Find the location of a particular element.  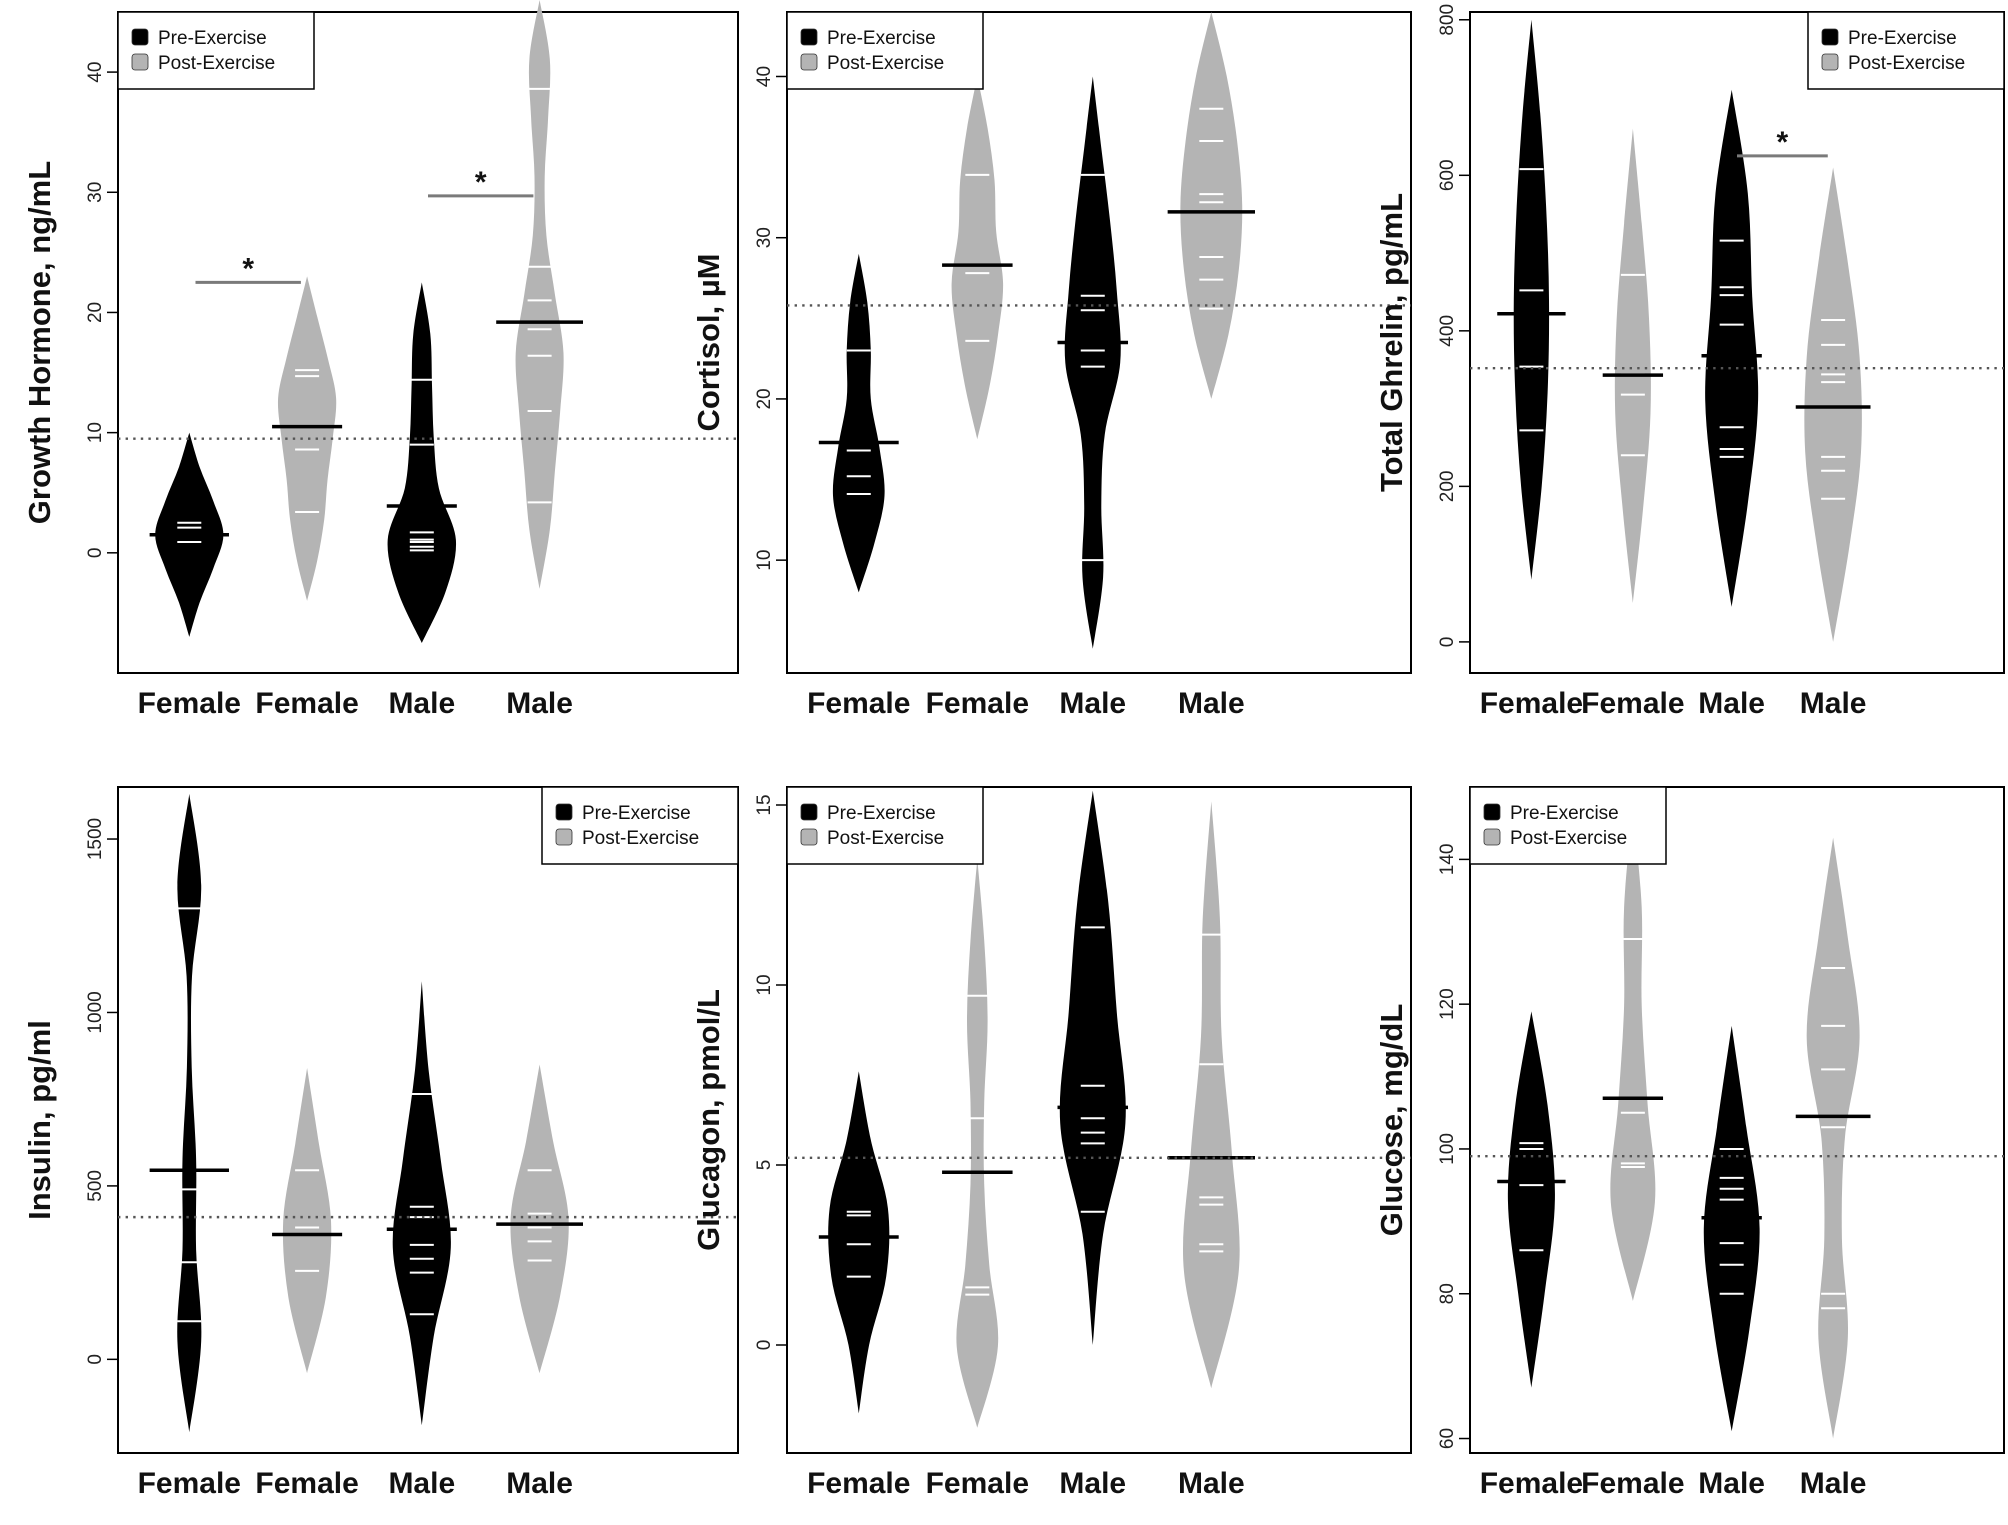

y-axis-label: Glucose, mg/dL is located at coordinates (1391, 1120).